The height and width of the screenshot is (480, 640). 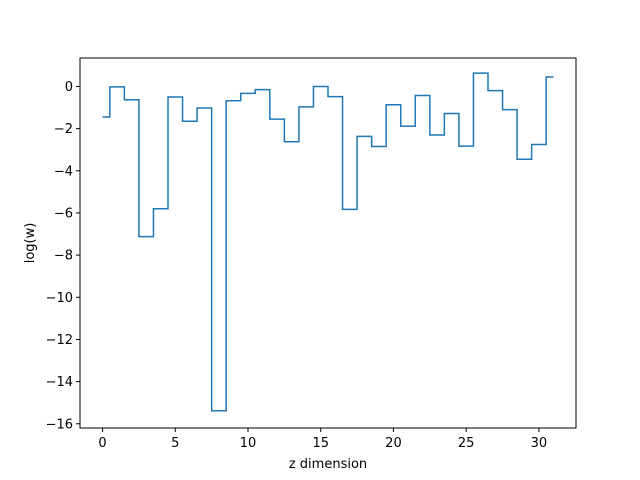 I want to click on y-axis-ticks: 0 −2 −4 −6 −8 −10 −12 −14 −16, so click(x=63, y=256).